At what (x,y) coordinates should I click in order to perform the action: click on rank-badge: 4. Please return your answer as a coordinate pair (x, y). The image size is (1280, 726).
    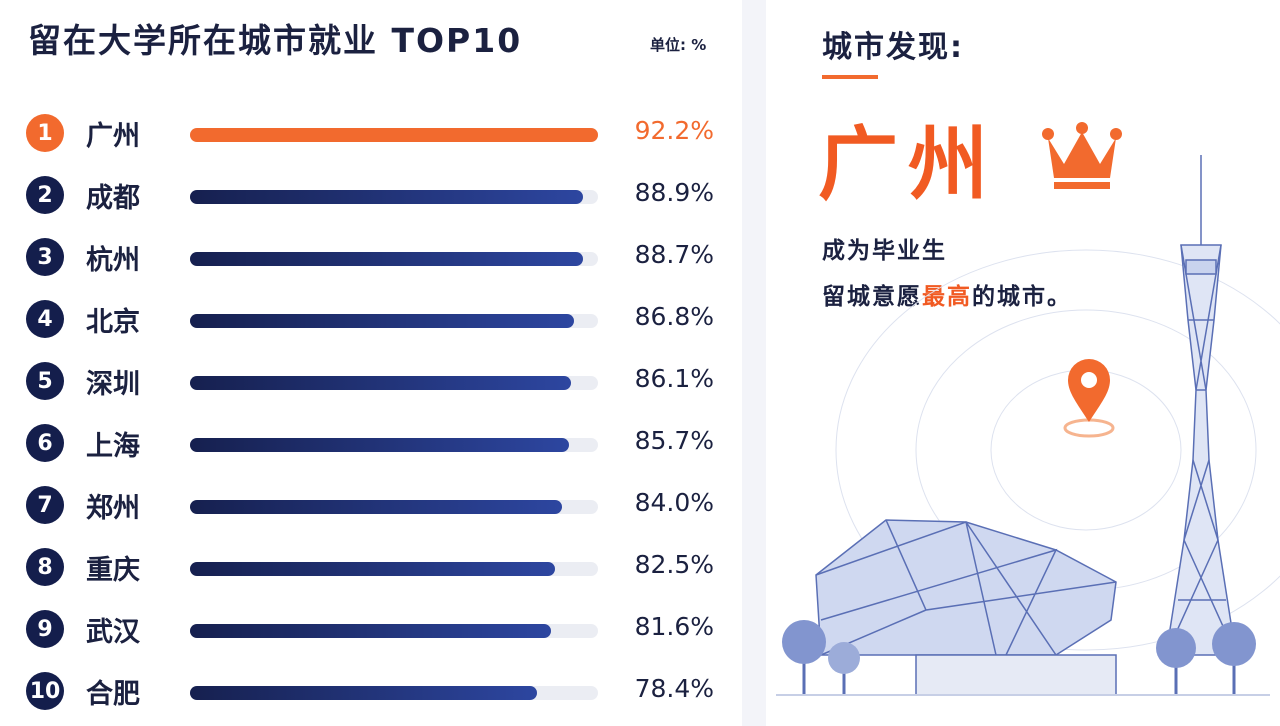
    Looking at the image, I should click on (45, 319).